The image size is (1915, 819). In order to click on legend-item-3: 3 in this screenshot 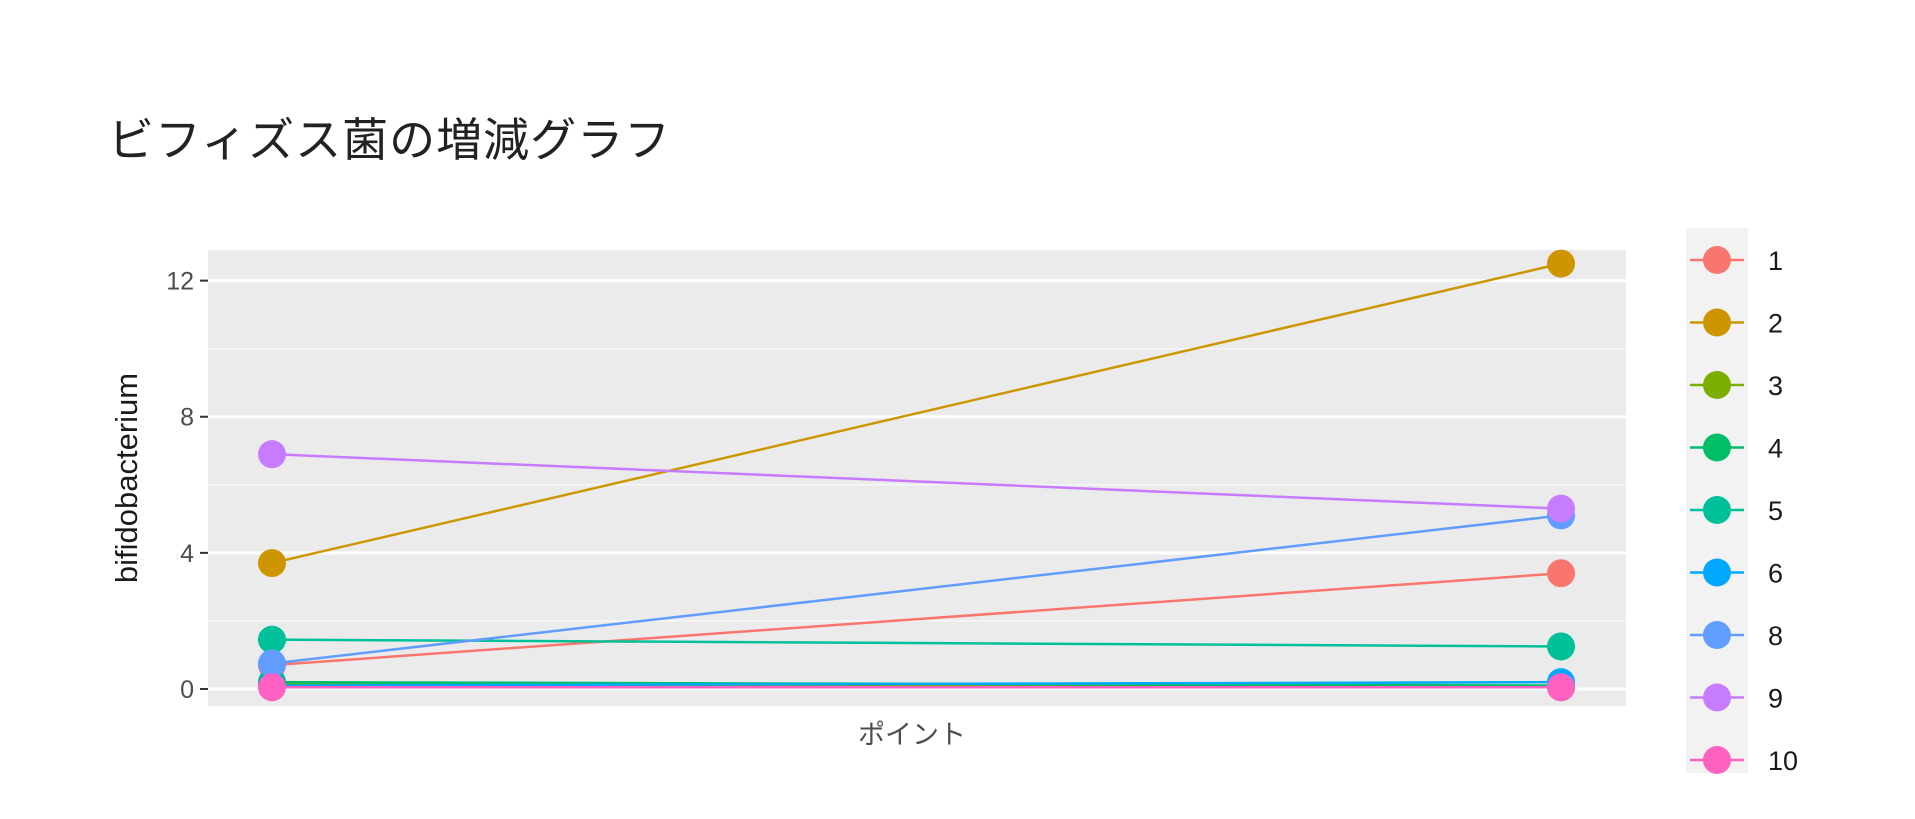, I will do `click(1736, 386)`.